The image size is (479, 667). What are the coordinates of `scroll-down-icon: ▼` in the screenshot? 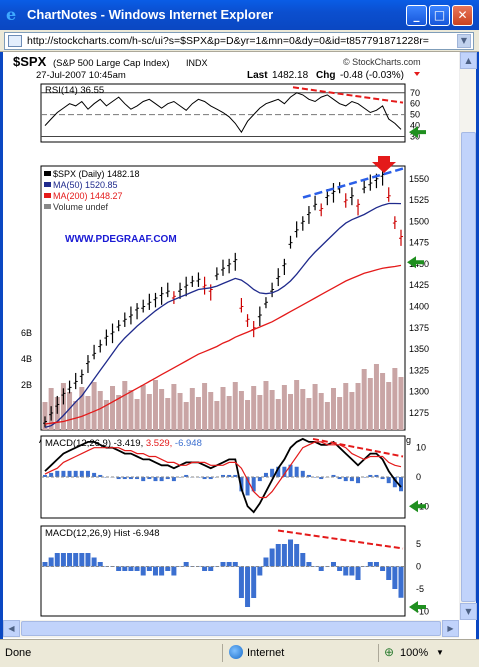 It's located at (468, 611).